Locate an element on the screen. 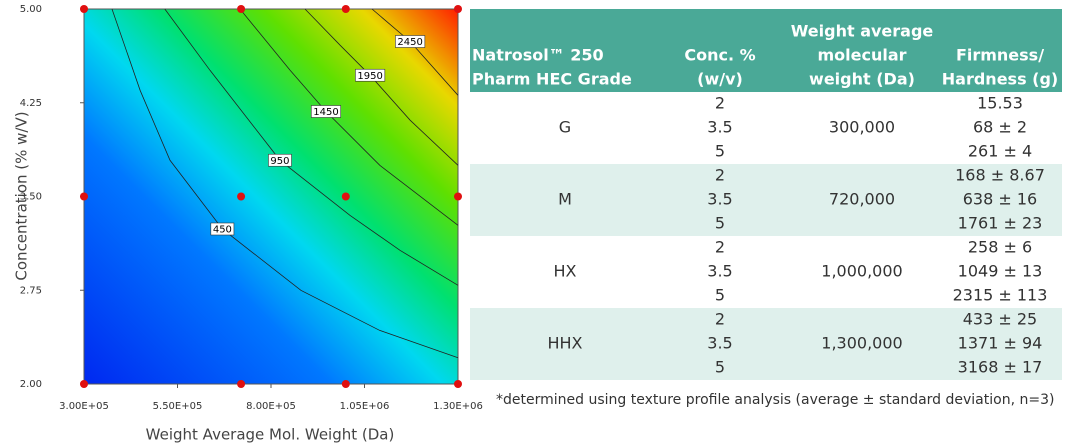 Image resolution: width=1080 pixels, height=448 pixels. grade: HHX is located at coordinates (564, 343).